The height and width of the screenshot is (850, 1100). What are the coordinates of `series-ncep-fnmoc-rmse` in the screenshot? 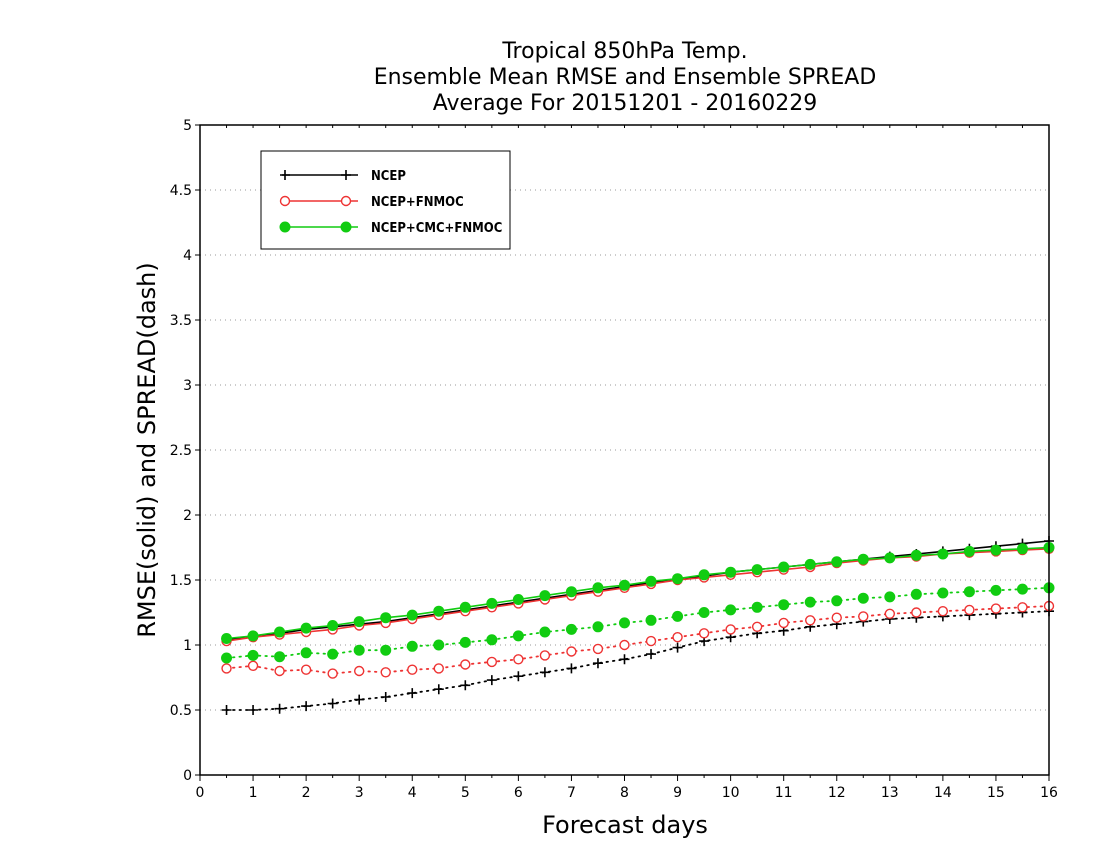 It's located at (638, 595).